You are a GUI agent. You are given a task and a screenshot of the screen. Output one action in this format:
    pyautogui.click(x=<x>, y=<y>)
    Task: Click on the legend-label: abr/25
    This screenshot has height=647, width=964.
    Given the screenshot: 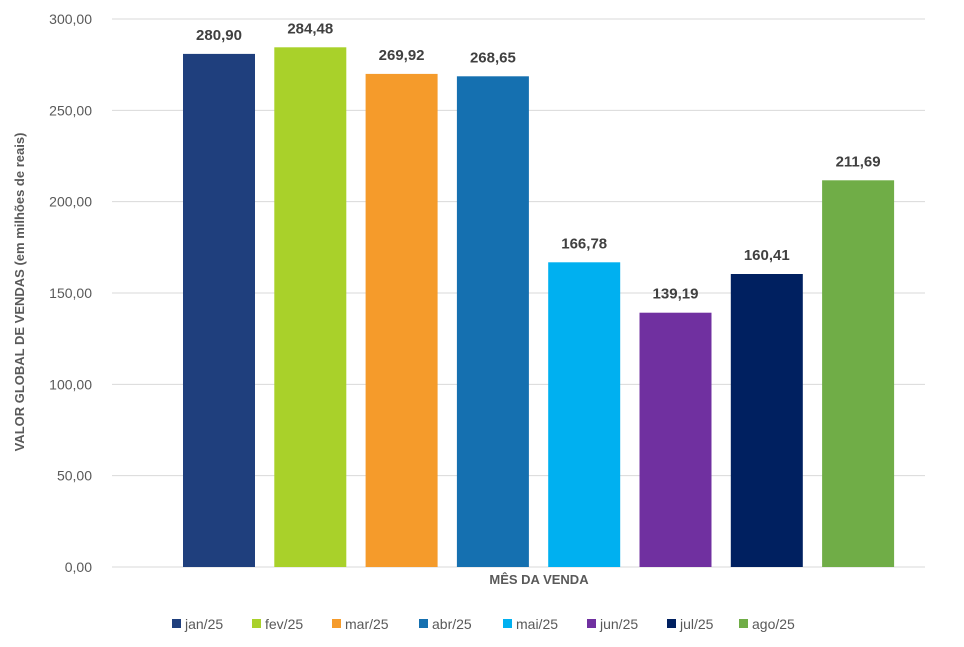 What is the action you would take?
    pyautogui.click(x=452, y=624)
    